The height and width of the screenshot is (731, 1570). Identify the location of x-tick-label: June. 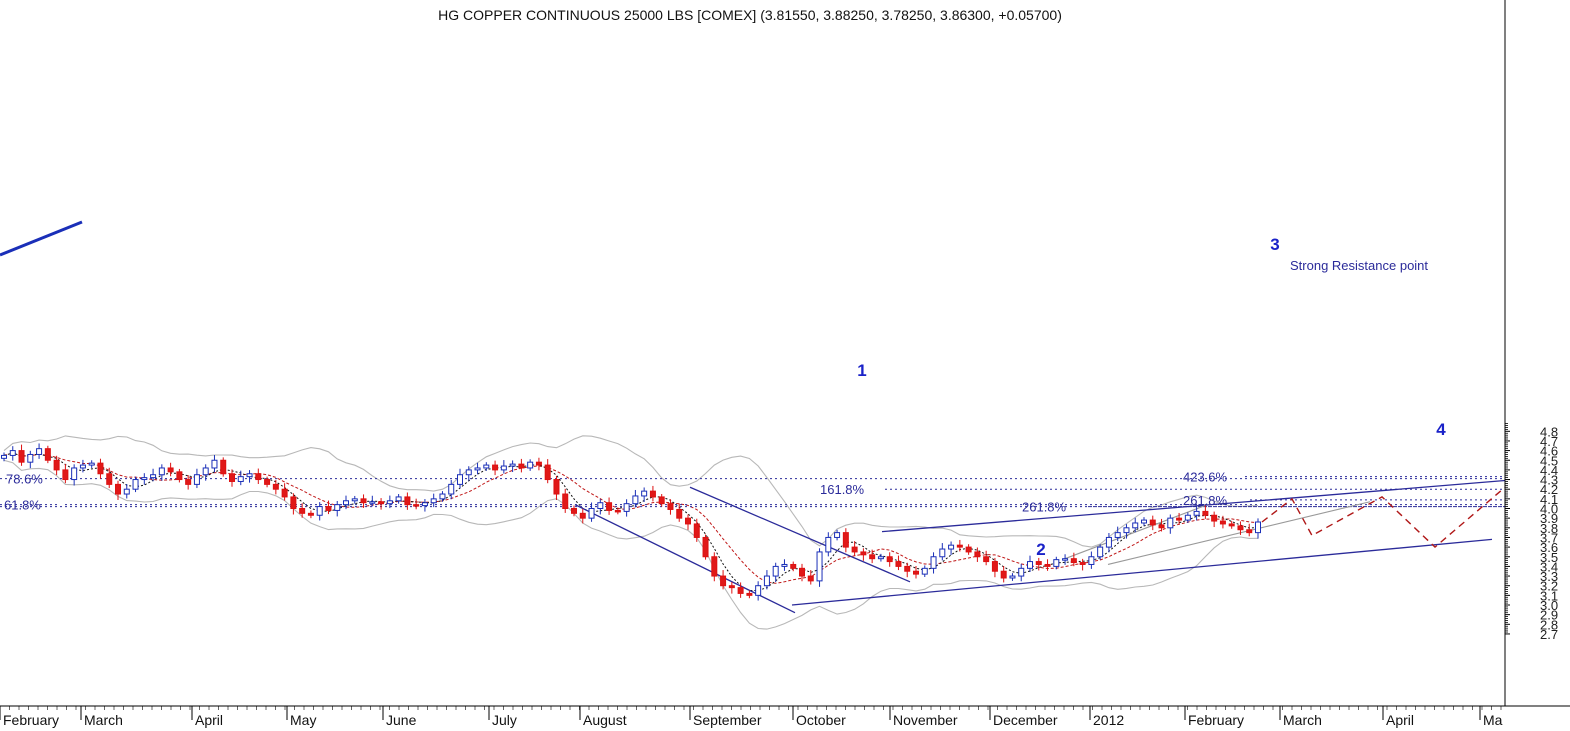
(401, 720).